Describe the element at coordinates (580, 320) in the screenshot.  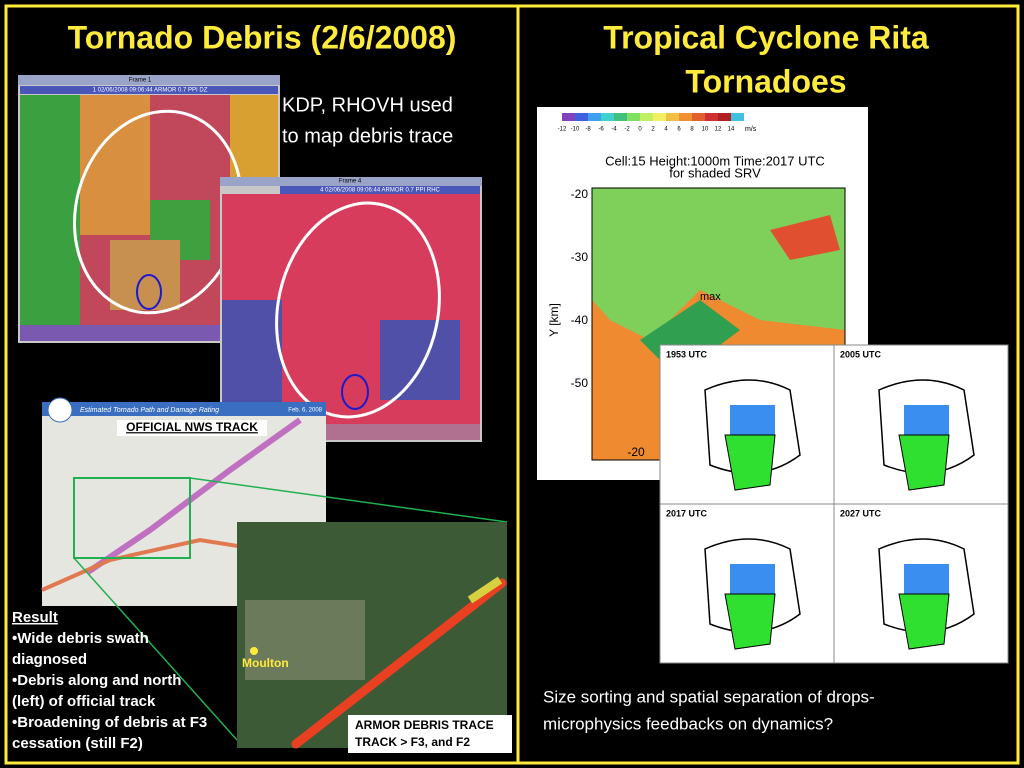
I see `y-tick-label: -40` at that location.